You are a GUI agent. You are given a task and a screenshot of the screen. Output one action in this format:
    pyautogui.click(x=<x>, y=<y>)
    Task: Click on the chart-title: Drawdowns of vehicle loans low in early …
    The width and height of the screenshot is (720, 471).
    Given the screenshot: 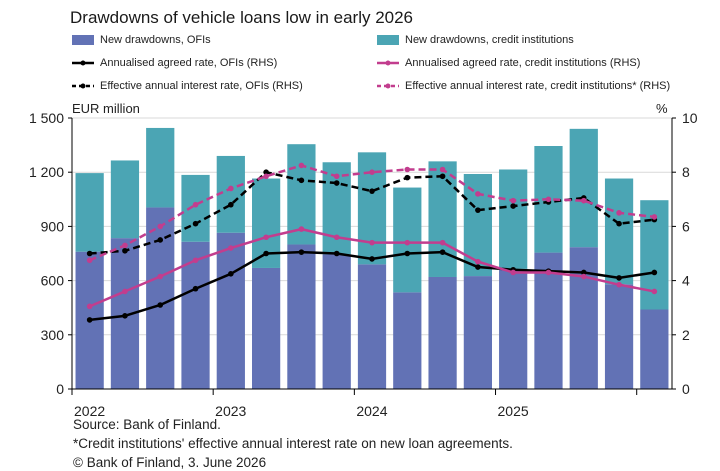 What is the action you would take?
    pyautogui.click(x=242, y=17)
    